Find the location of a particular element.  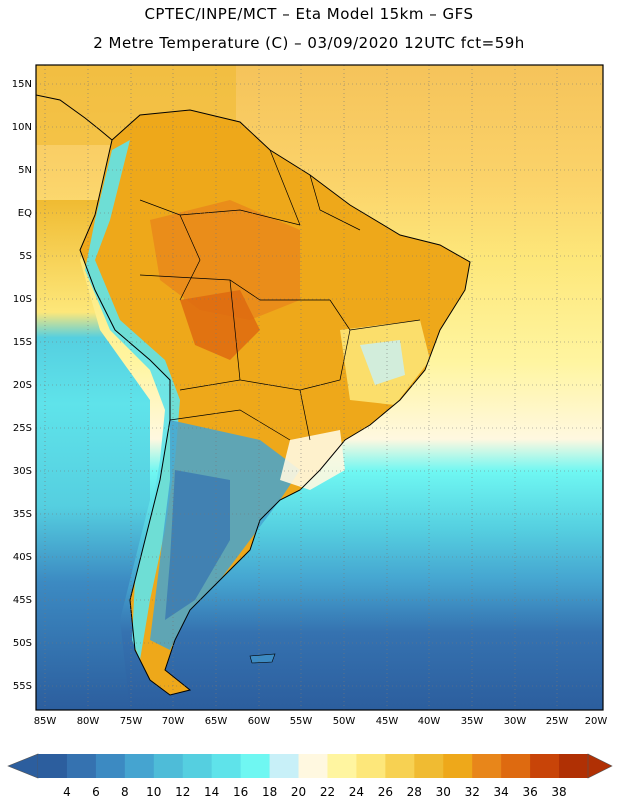

central-america is located at coordinates (74, 117).